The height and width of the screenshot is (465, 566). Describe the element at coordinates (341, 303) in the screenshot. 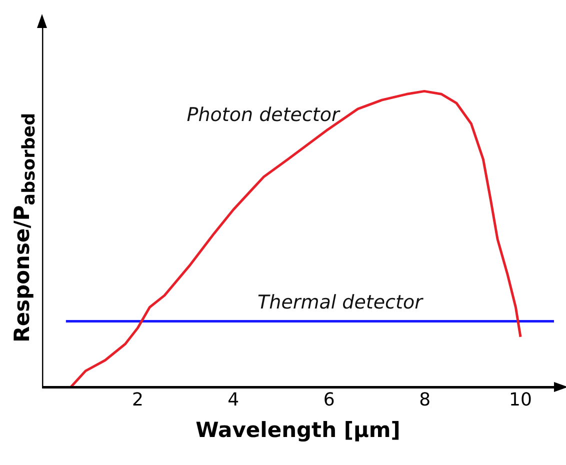

I see `series-label: Thermal detector` at that location.